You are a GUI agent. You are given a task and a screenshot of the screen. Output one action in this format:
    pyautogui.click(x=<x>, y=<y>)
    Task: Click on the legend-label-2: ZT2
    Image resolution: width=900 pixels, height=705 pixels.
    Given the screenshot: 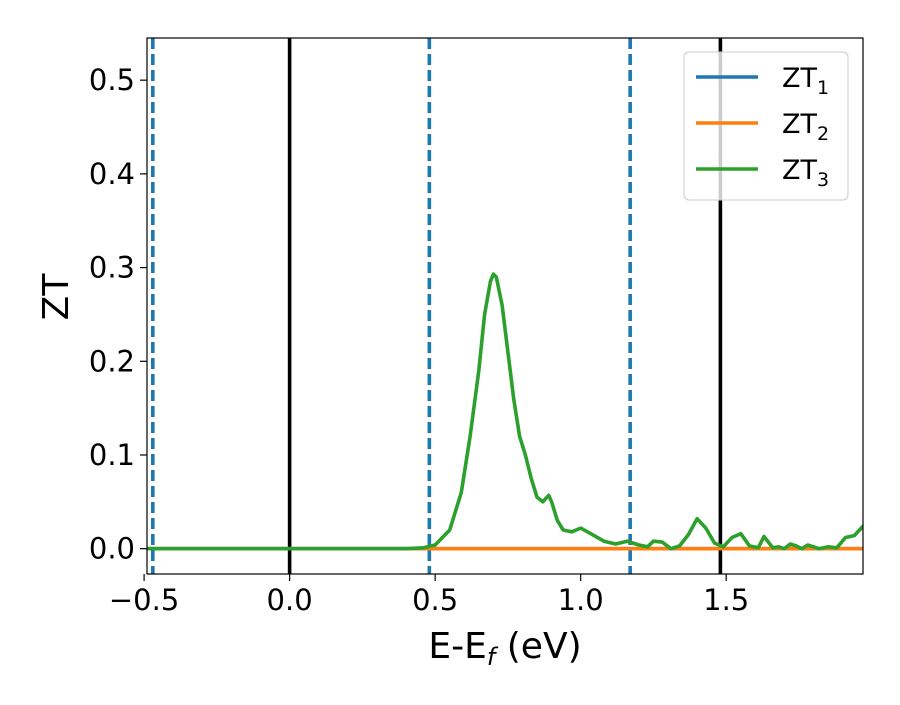 What is the action you would take?
    pyautogui.click(x=805, y=127)
    